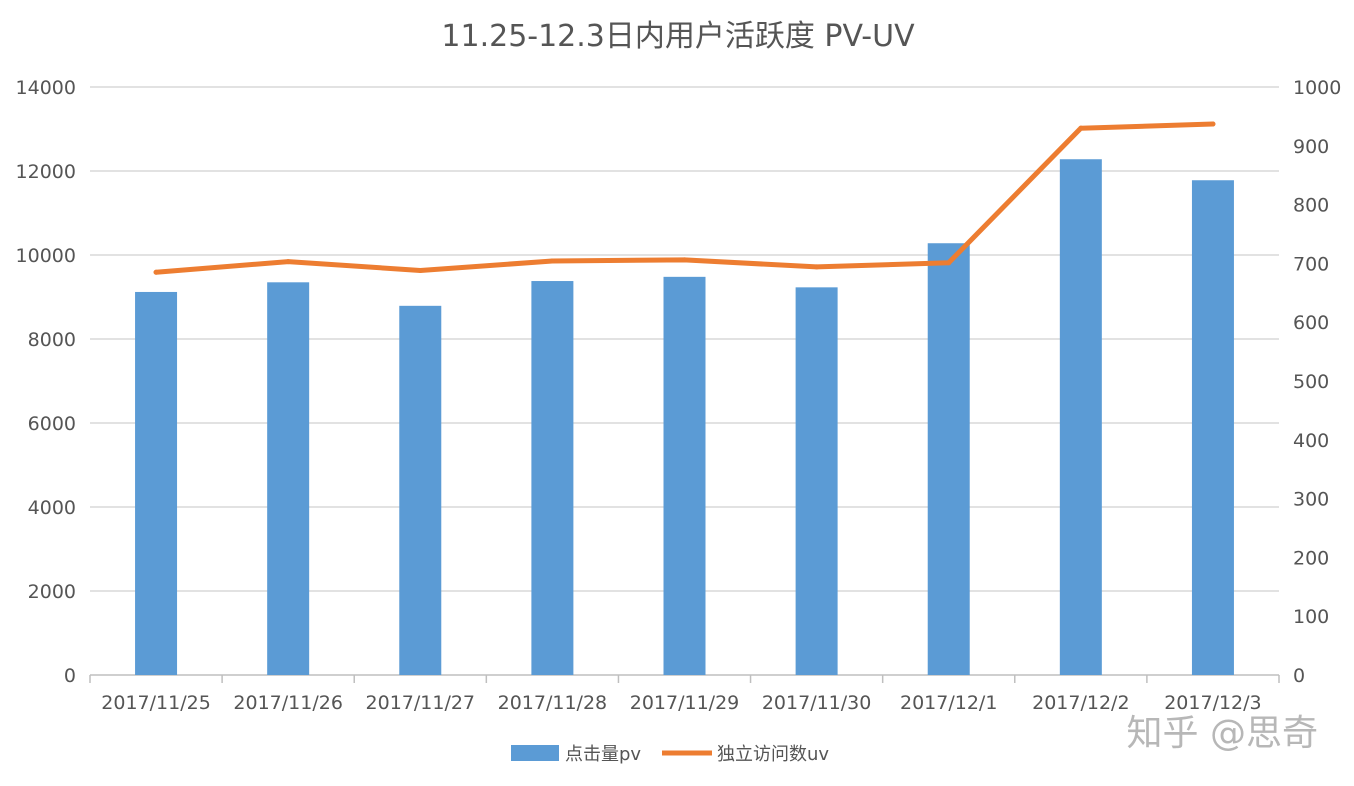  What do you see at coordinates (52, 424) in the screenshot?
I see `y-left-tick-label: 6000` at bounding box center [52, 424].